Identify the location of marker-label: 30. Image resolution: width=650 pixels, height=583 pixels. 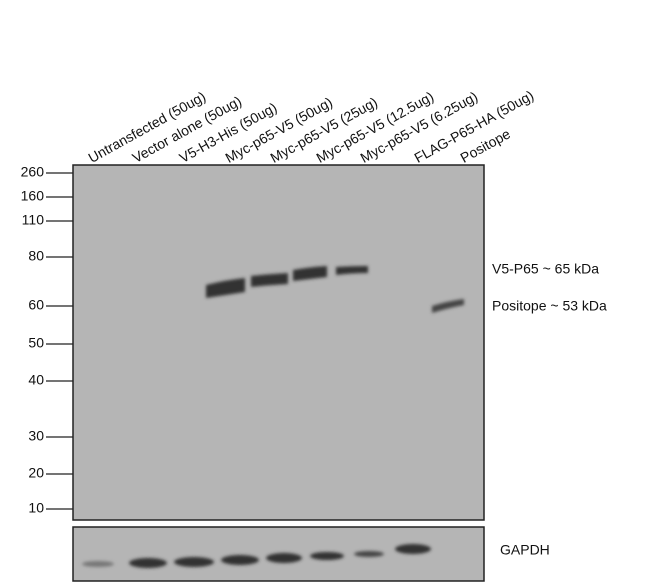
(36, 436).